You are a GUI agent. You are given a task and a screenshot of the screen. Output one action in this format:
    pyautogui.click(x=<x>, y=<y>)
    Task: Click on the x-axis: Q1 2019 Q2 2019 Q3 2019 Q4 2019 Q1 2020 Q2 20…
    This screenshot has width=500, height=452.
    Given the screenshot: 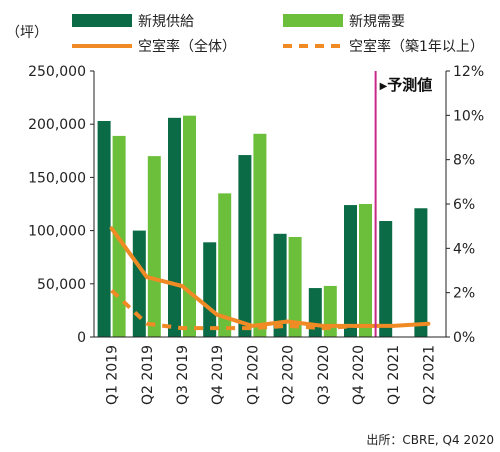 What is the action you would take?
    pyautogui.click(x=270, y=370)
    